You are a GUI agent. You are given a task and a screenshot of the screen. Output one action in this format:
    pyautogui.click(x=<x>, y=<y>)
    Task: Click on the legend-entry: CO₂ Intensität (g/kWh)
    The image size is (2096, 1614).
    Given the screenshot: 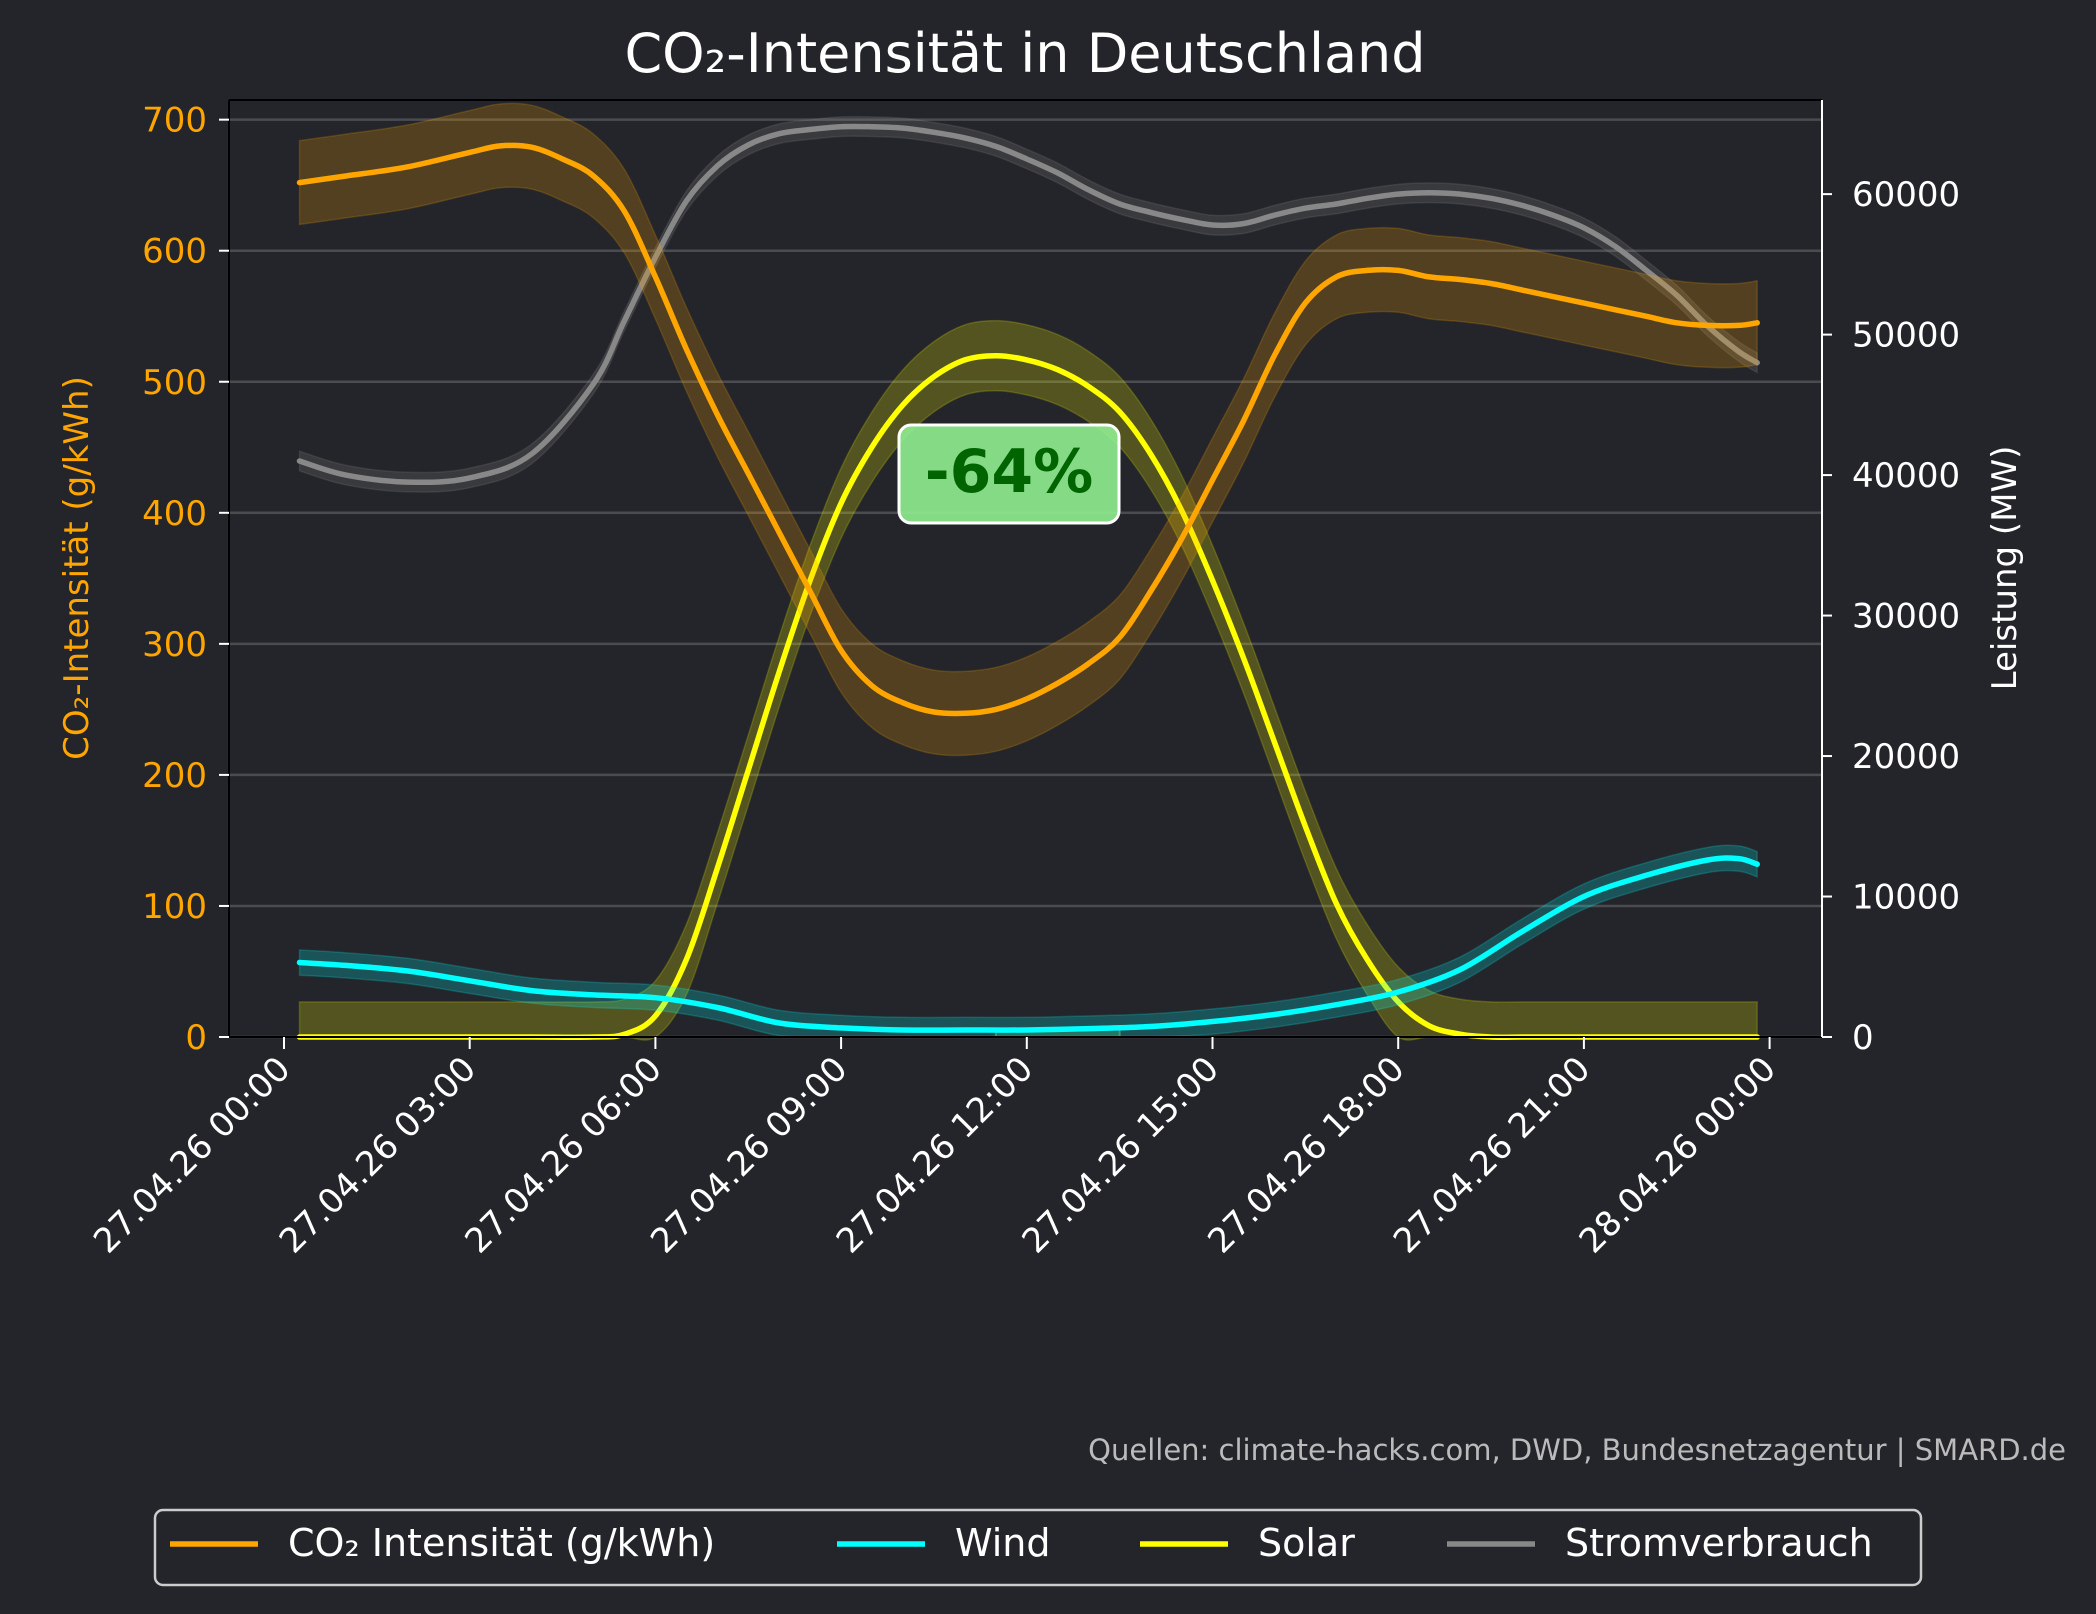 What is the action you would take?
    pyautogui.click(x=442, y=1543)
    